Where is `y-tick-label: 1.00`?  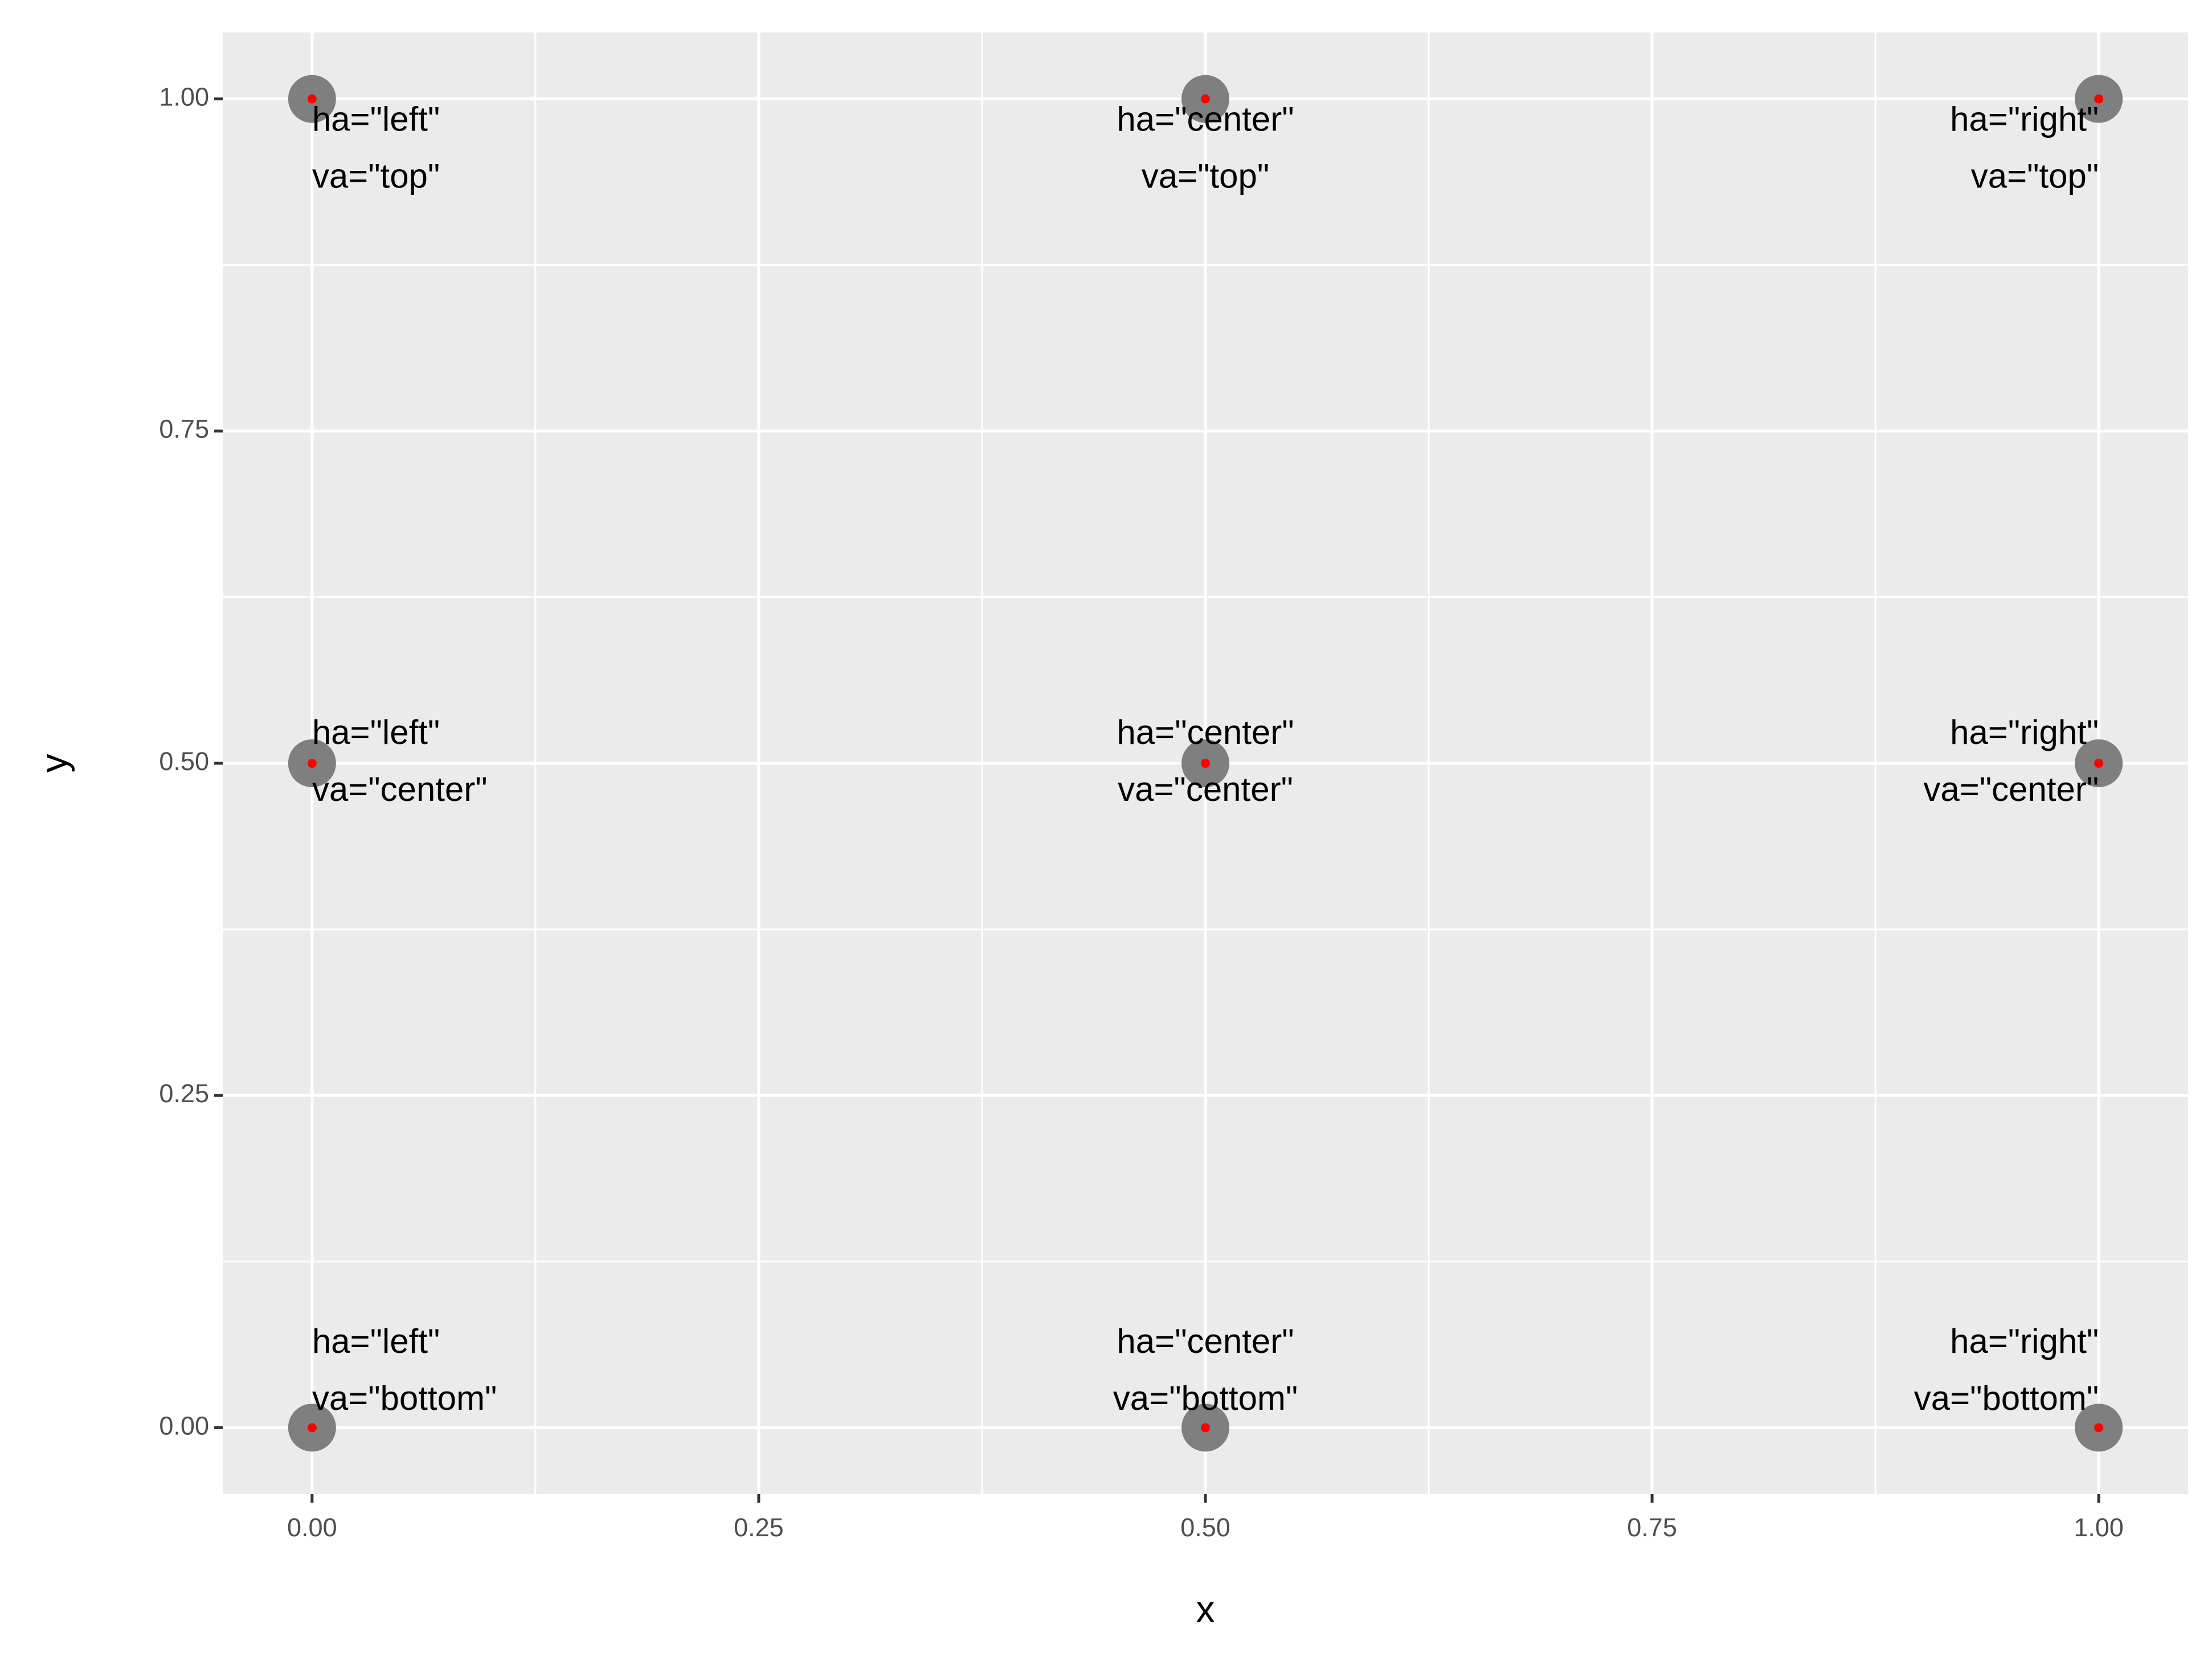 y-tick-label: 1.00 is located at coordinates (184, 97).